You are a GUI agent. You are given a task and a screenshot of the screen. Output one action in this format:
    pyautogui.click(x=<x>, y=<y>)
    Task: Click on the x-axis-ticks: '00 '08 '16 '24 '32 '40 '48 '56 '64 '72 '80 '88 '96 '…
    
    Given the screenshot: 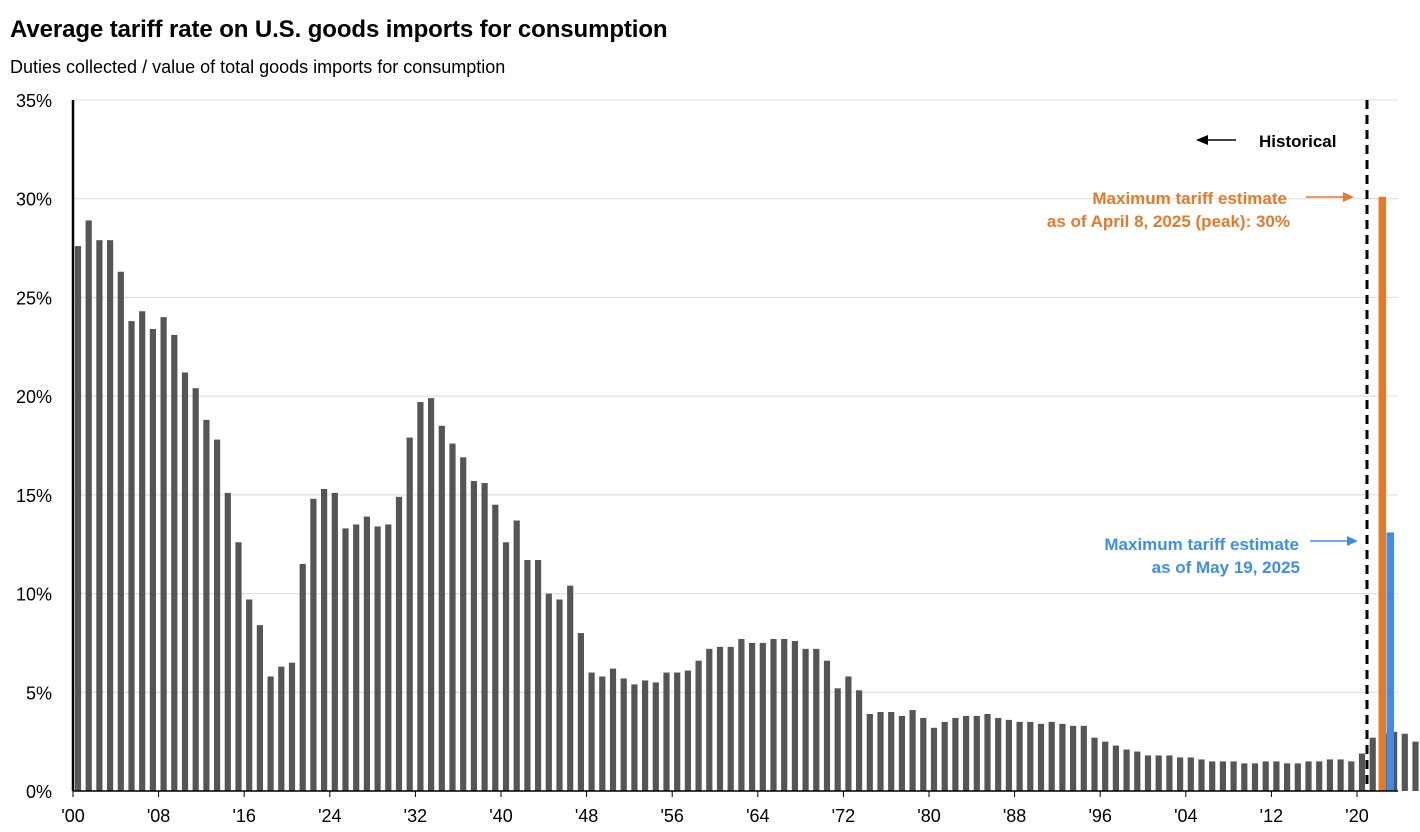 What is the action you would take?
    pyautogui.click(x=715, y=808)
    